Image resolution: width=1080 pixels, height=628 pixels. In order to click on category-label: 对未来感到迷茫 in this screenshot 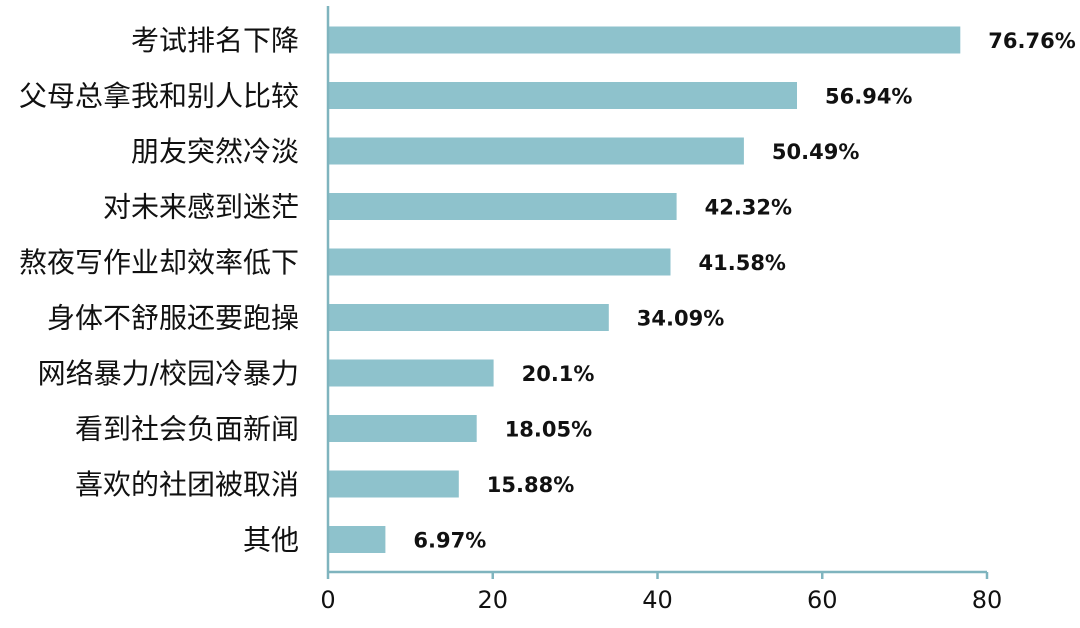, I will do `click(201, 207)`.